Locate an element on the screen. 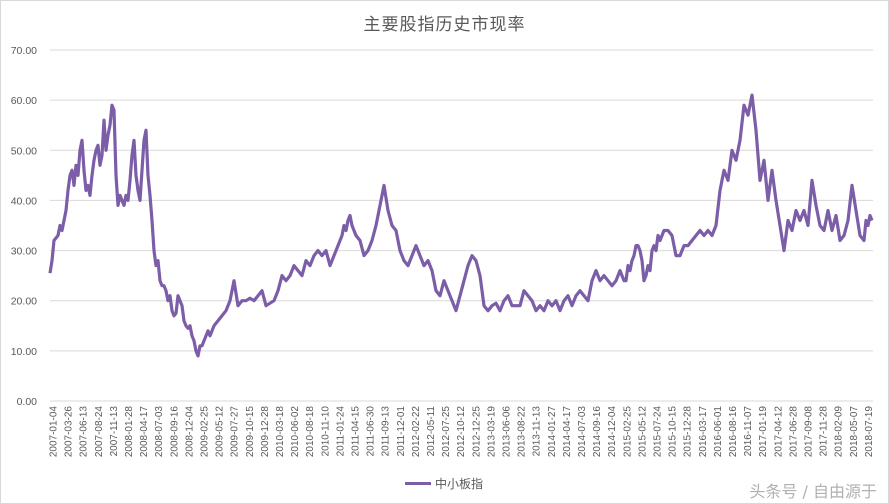 Image resolution: width=889 pixels, height=504 pixels. y-tick-label: 50.00 is located at coordinates (24, 151).